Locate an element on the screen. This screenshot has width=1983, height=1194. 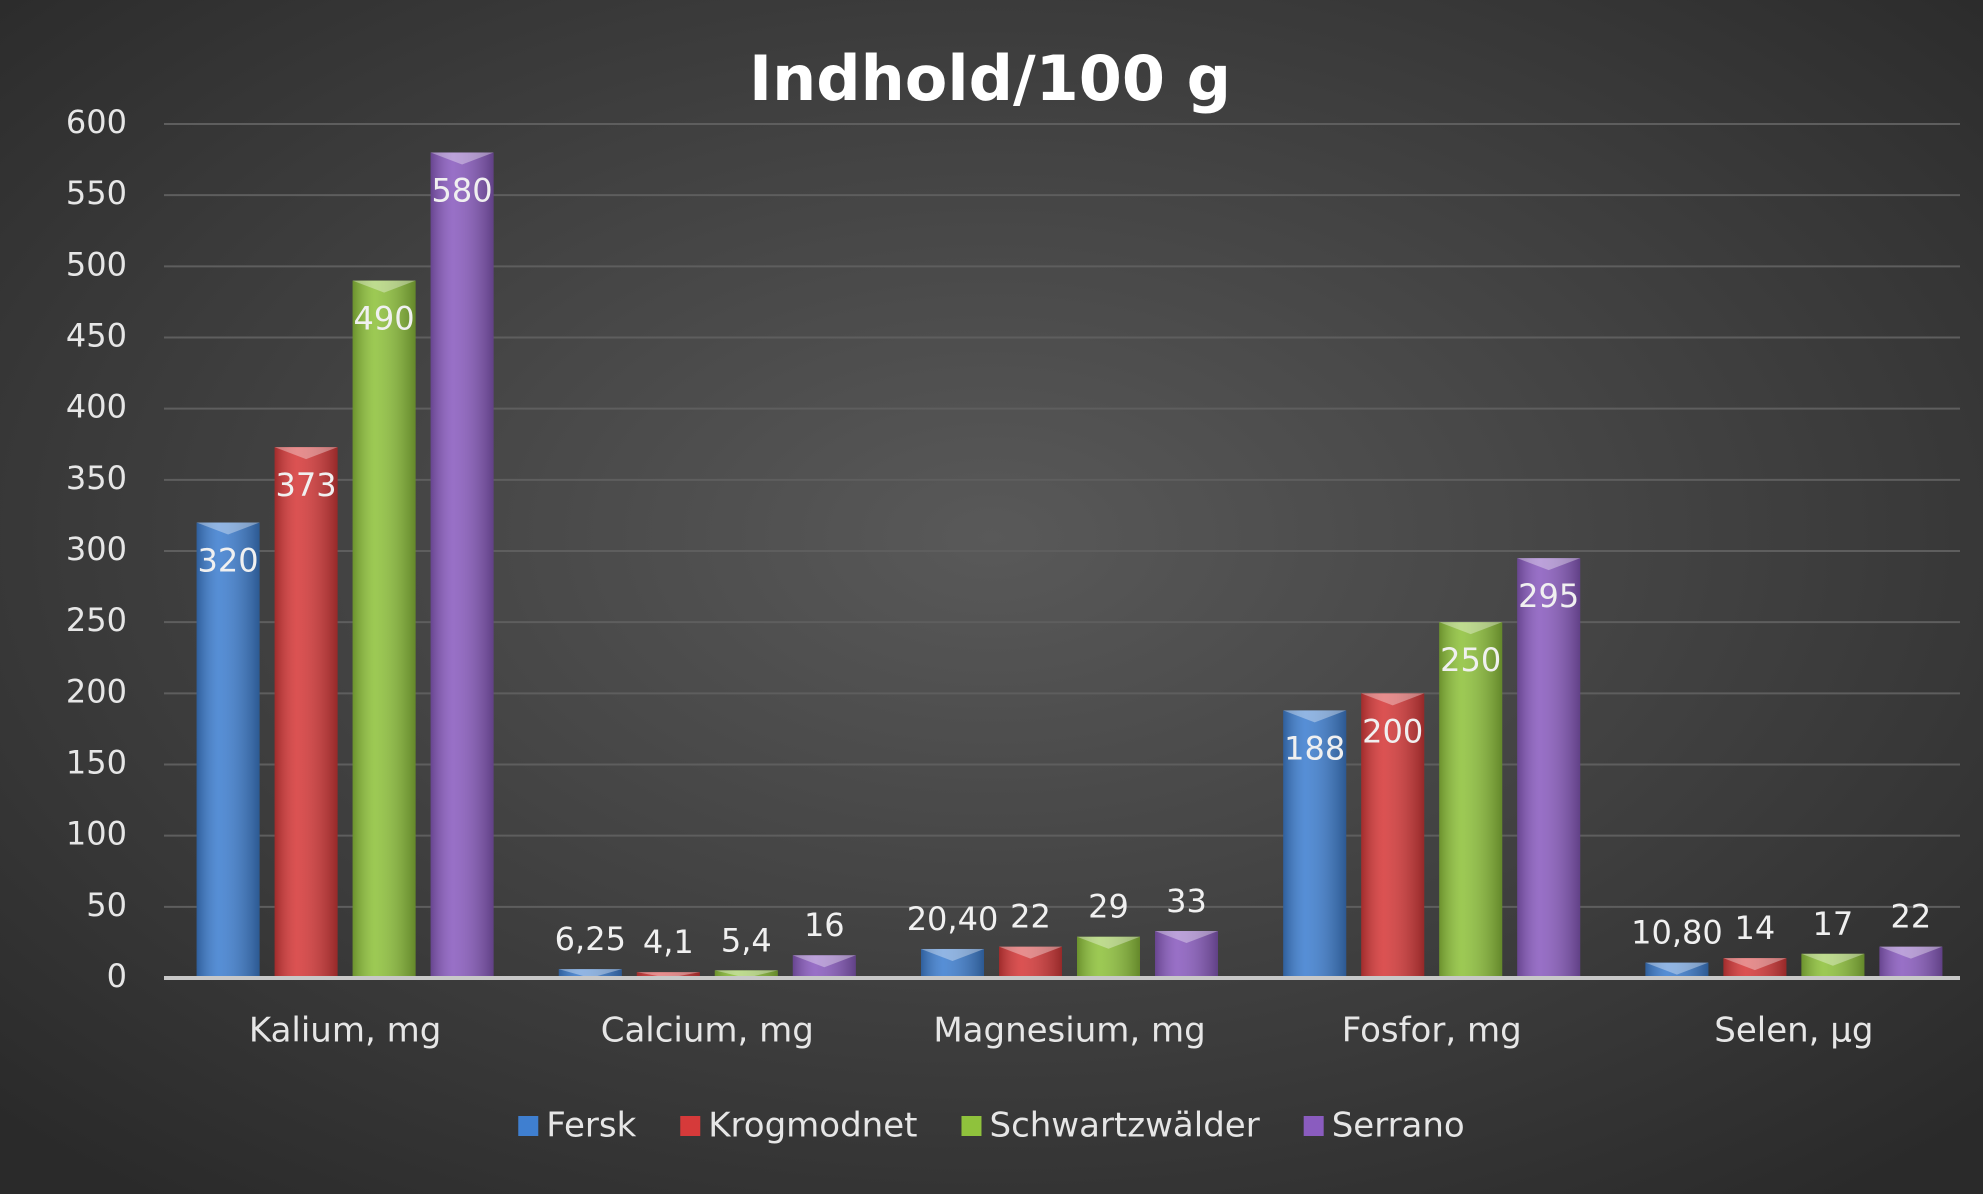
data-label: 4,1 is located at coordinates (668, 942).